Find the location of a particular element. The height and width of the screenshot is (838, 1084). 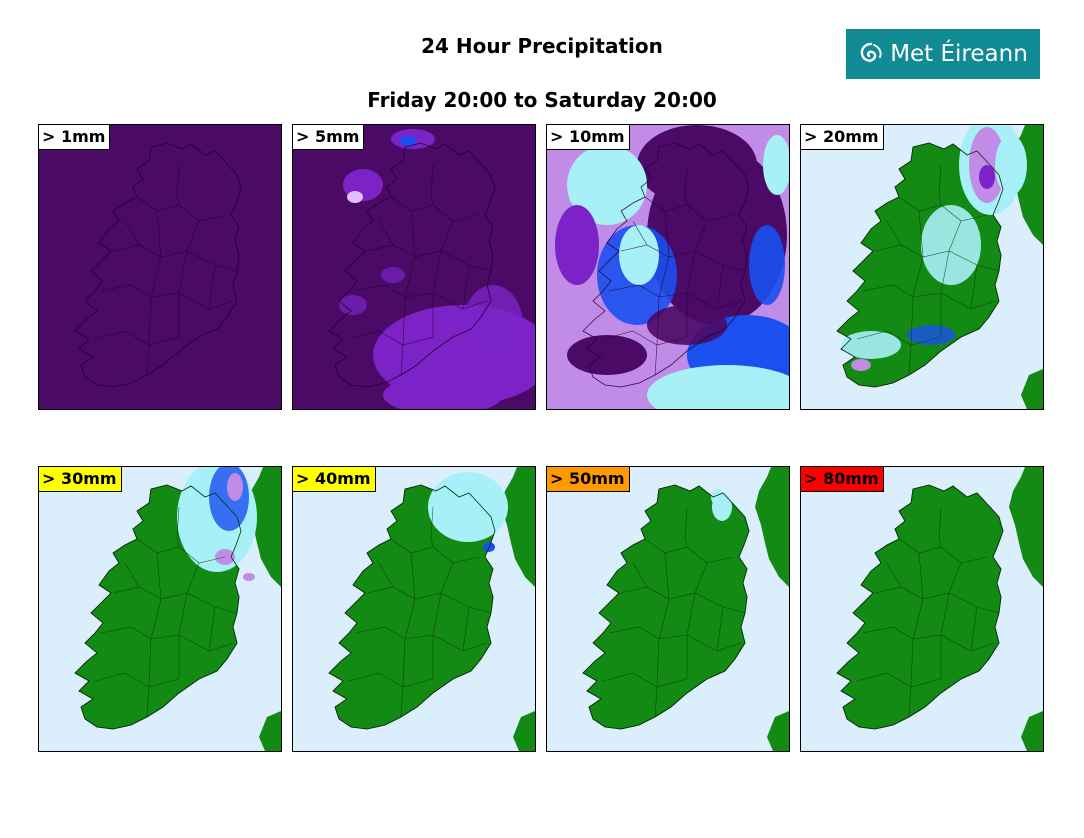

map-panel: > 10mm is located at coordinates (668, 267).